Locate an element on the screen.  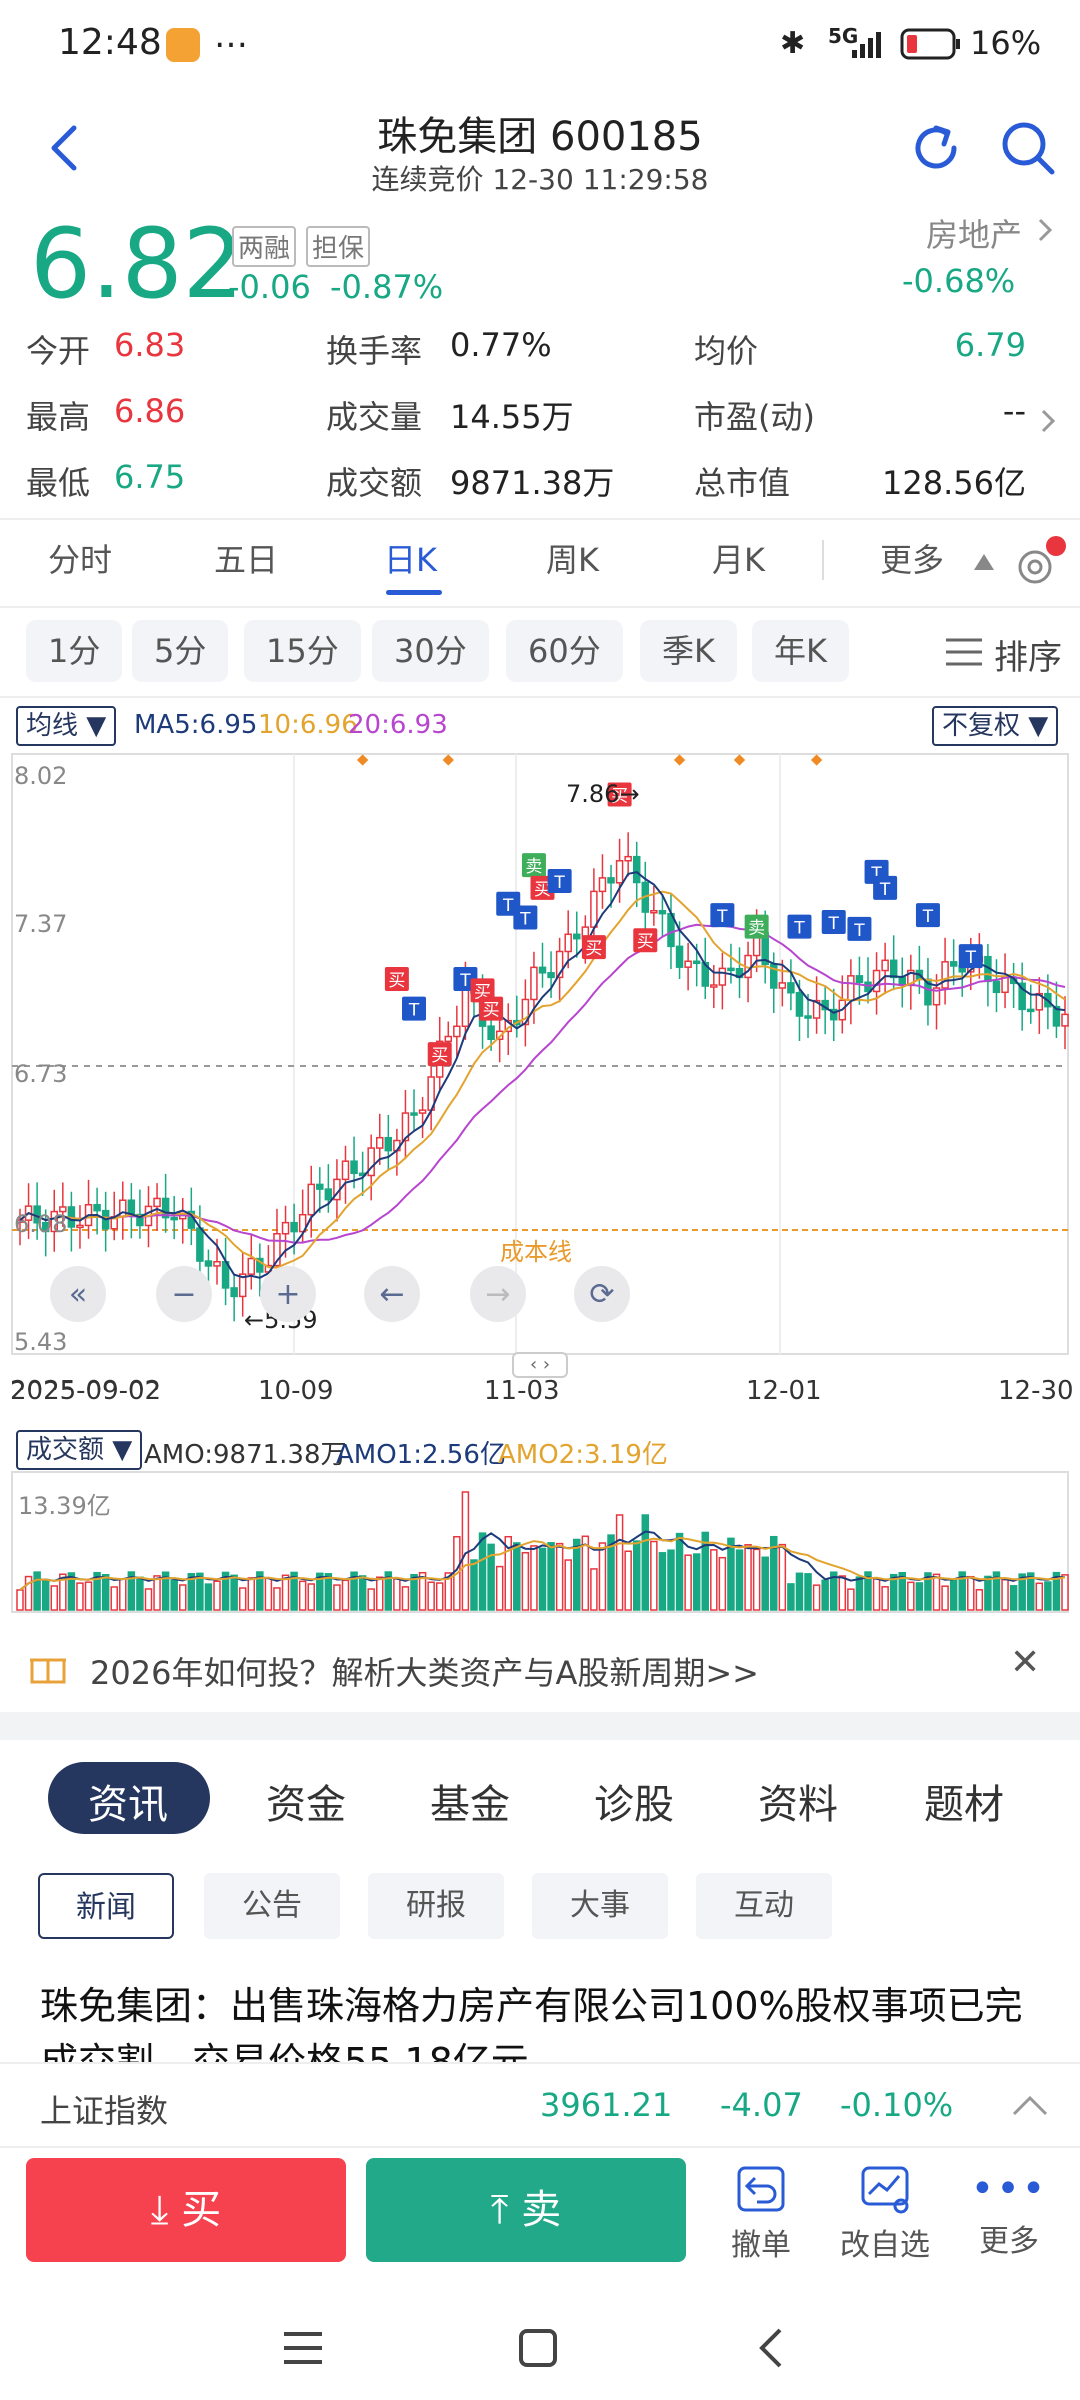
back-button is located at coordinates (66, 148).